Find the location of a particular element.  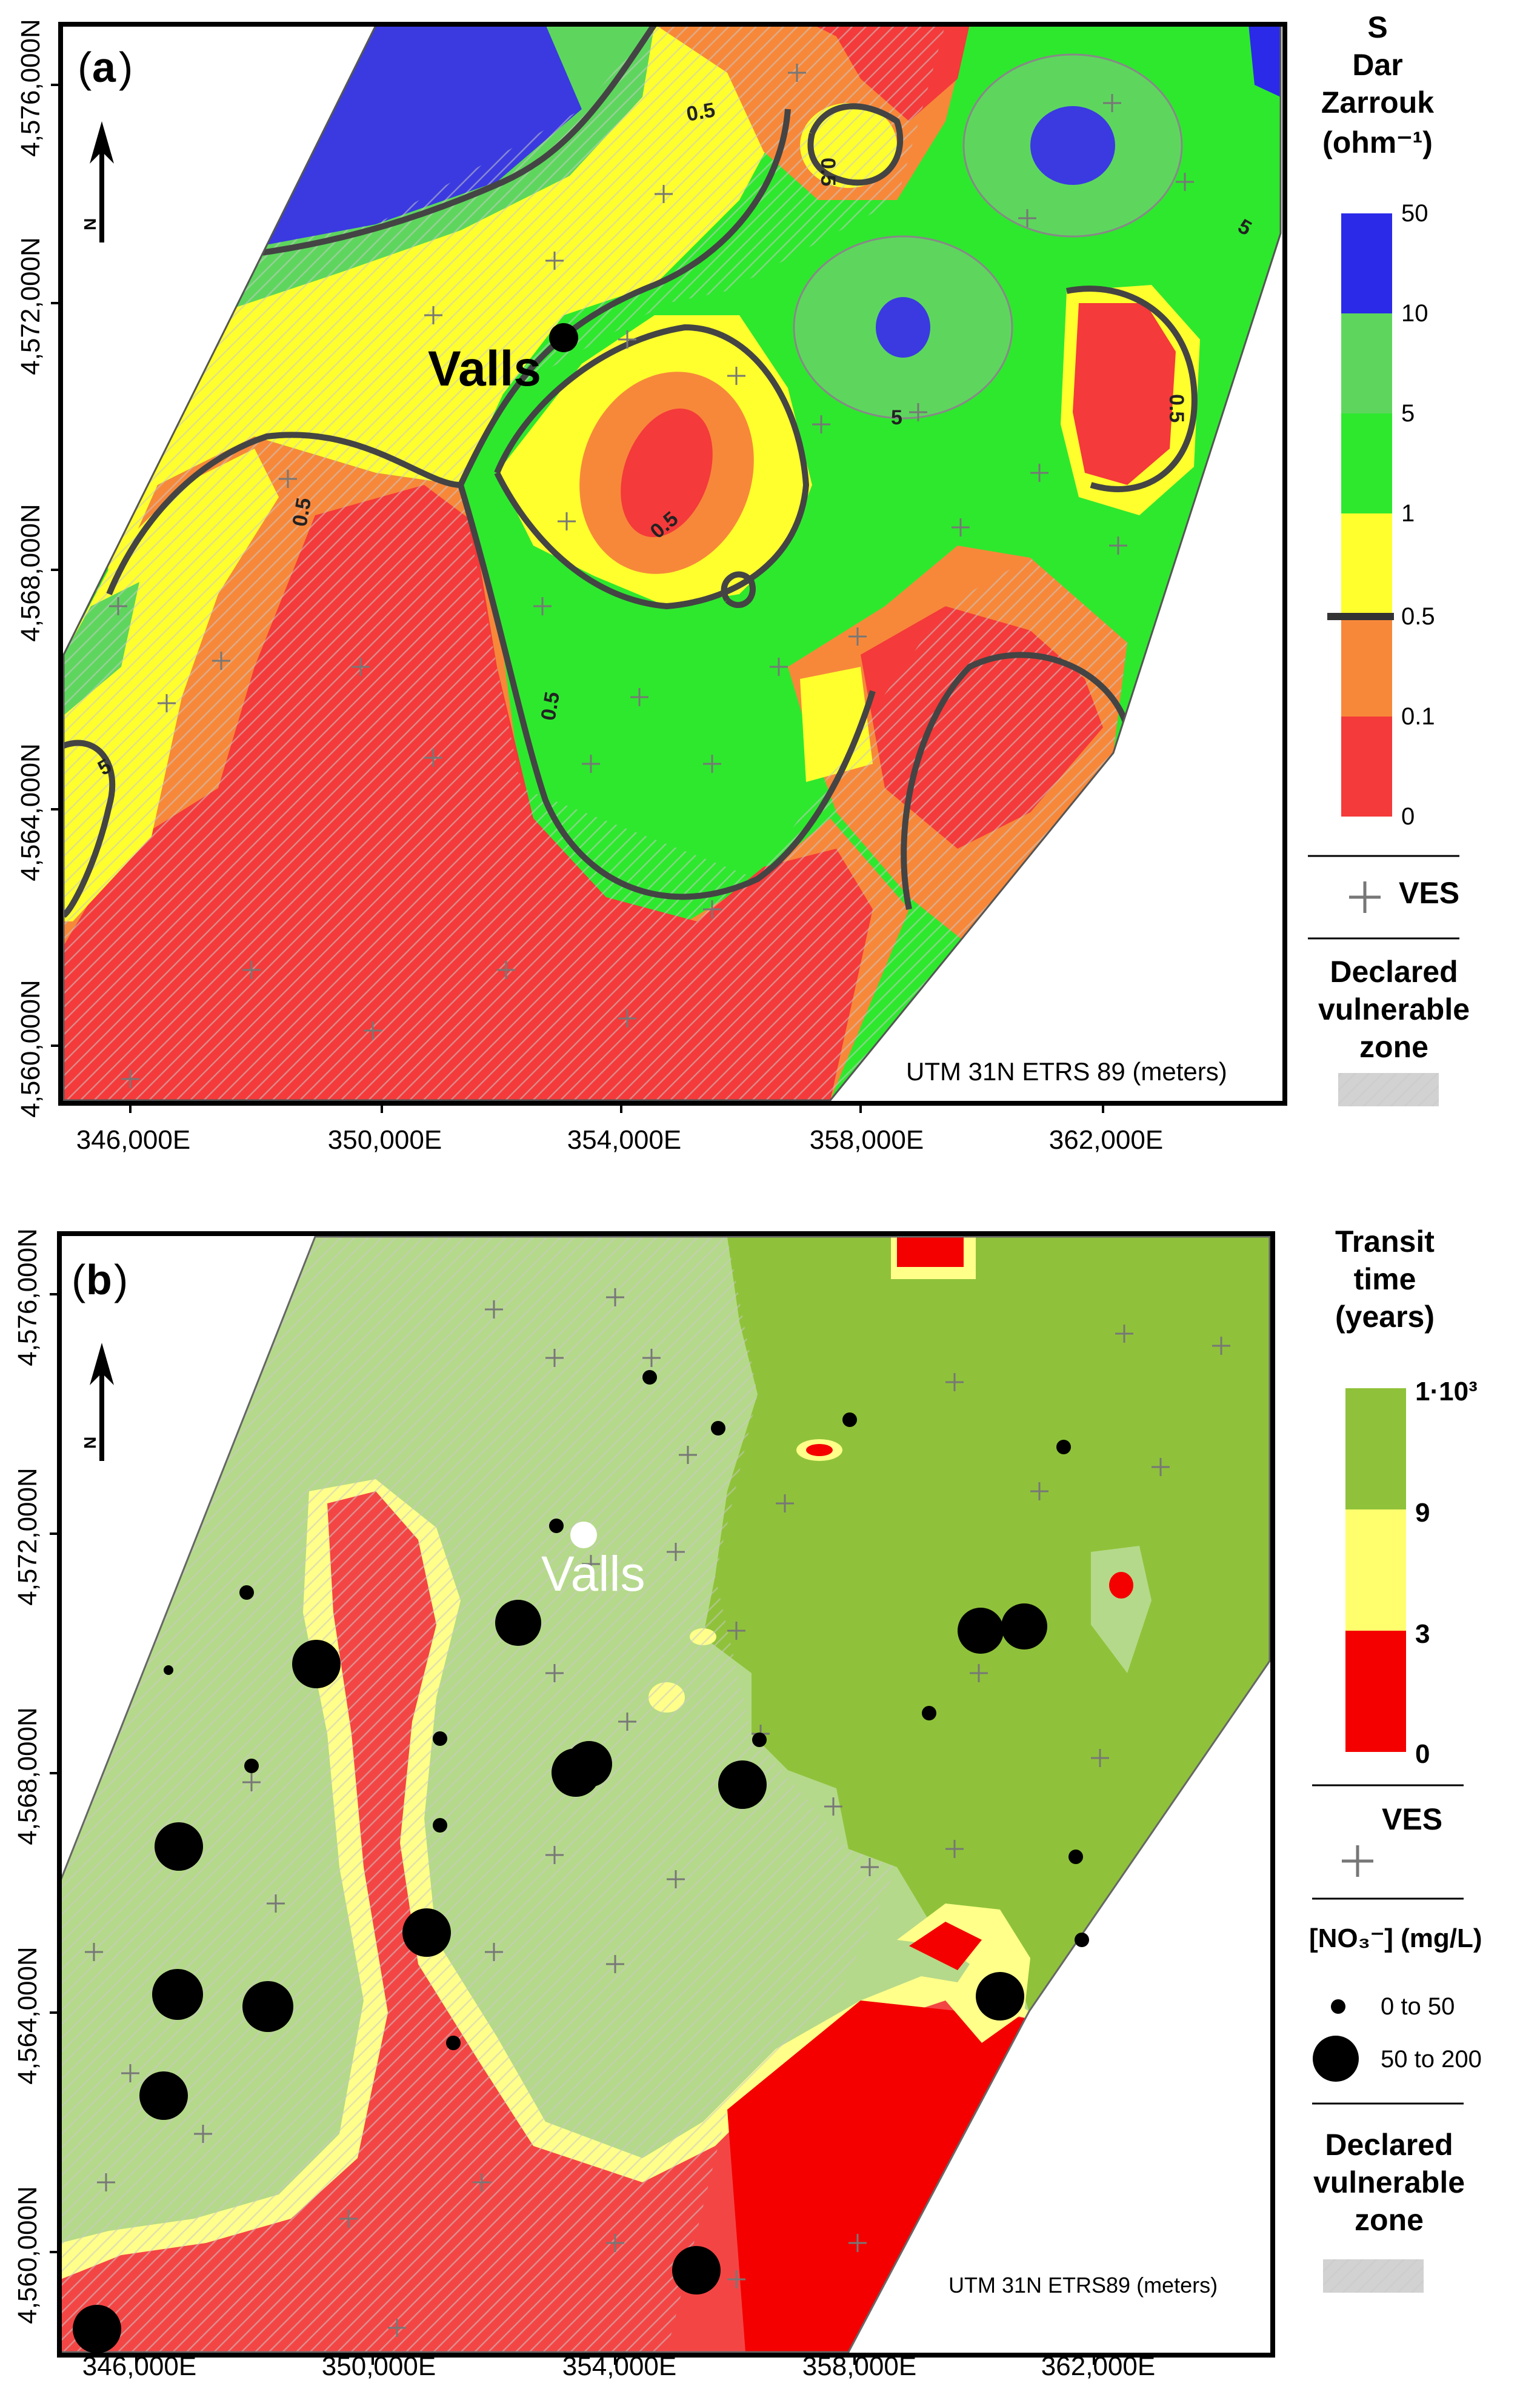

svg-text: Zarrouk is located at coordinates (1377, 102).